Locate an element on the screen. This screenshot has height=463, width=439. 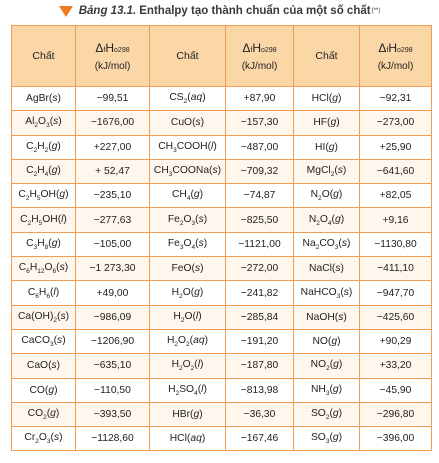
substance-formula: N2O(g) is located at coordinates (326, 196).